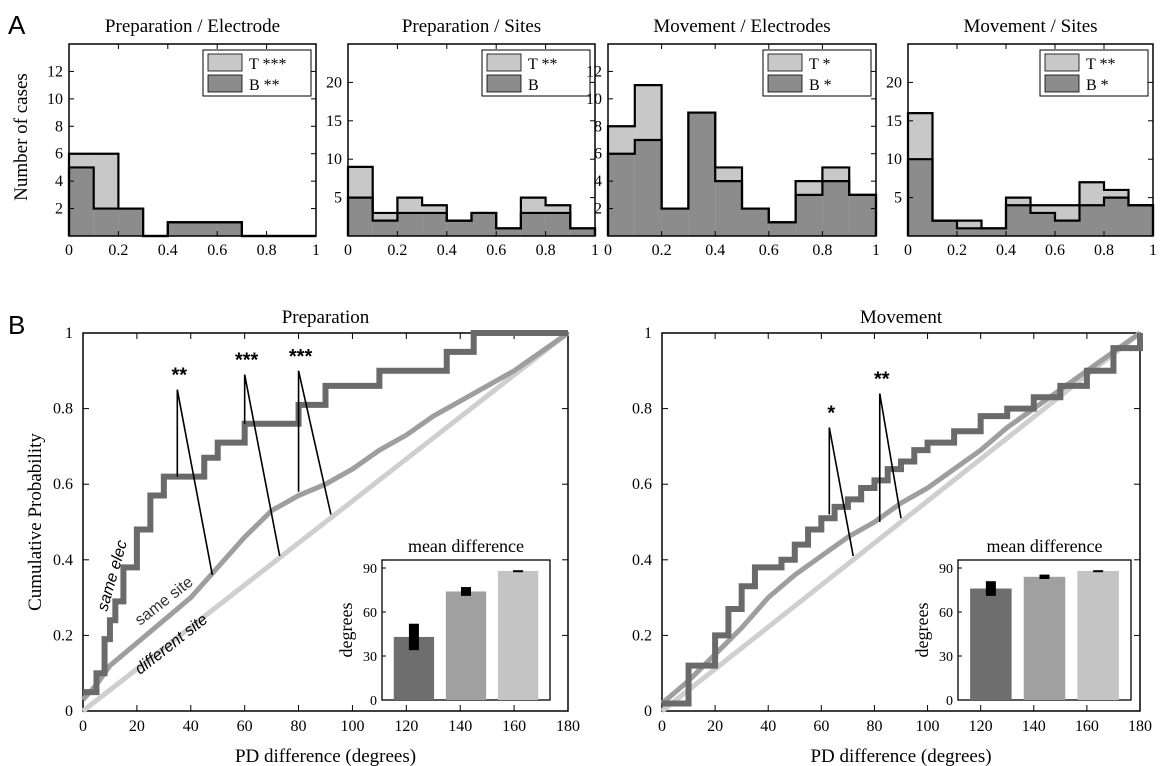  What do you see at coordinates (443, 622) in the screenshot?
I see `inset-bar-chart: mean difference degrees 0 30 60 90` at bounding box center [443, 622].